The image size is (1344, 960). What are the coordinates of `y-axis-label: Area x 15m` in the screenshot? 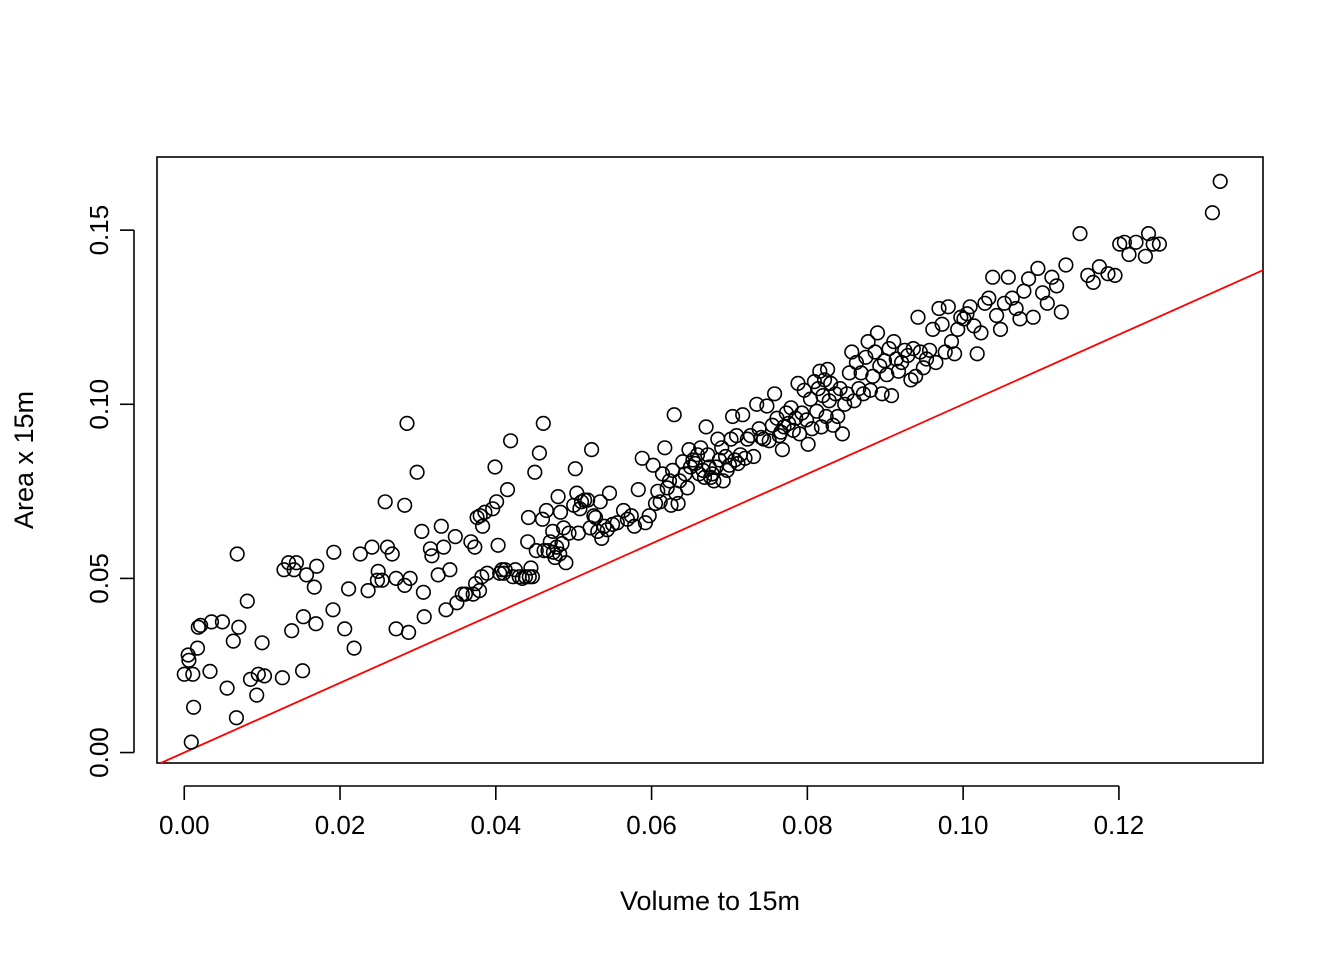 It's located at (24, 460).